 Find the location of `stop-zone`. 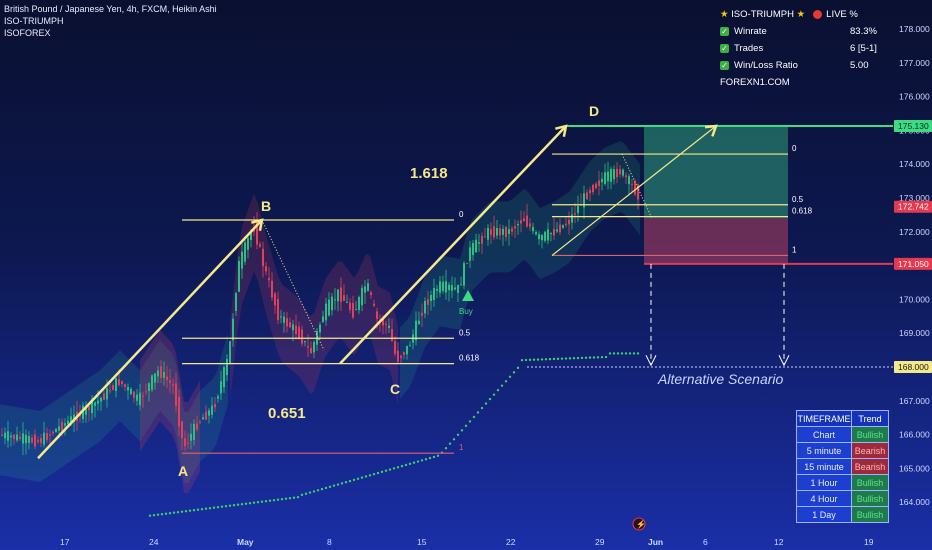

stop-zone is located at coordinates (716, 241).